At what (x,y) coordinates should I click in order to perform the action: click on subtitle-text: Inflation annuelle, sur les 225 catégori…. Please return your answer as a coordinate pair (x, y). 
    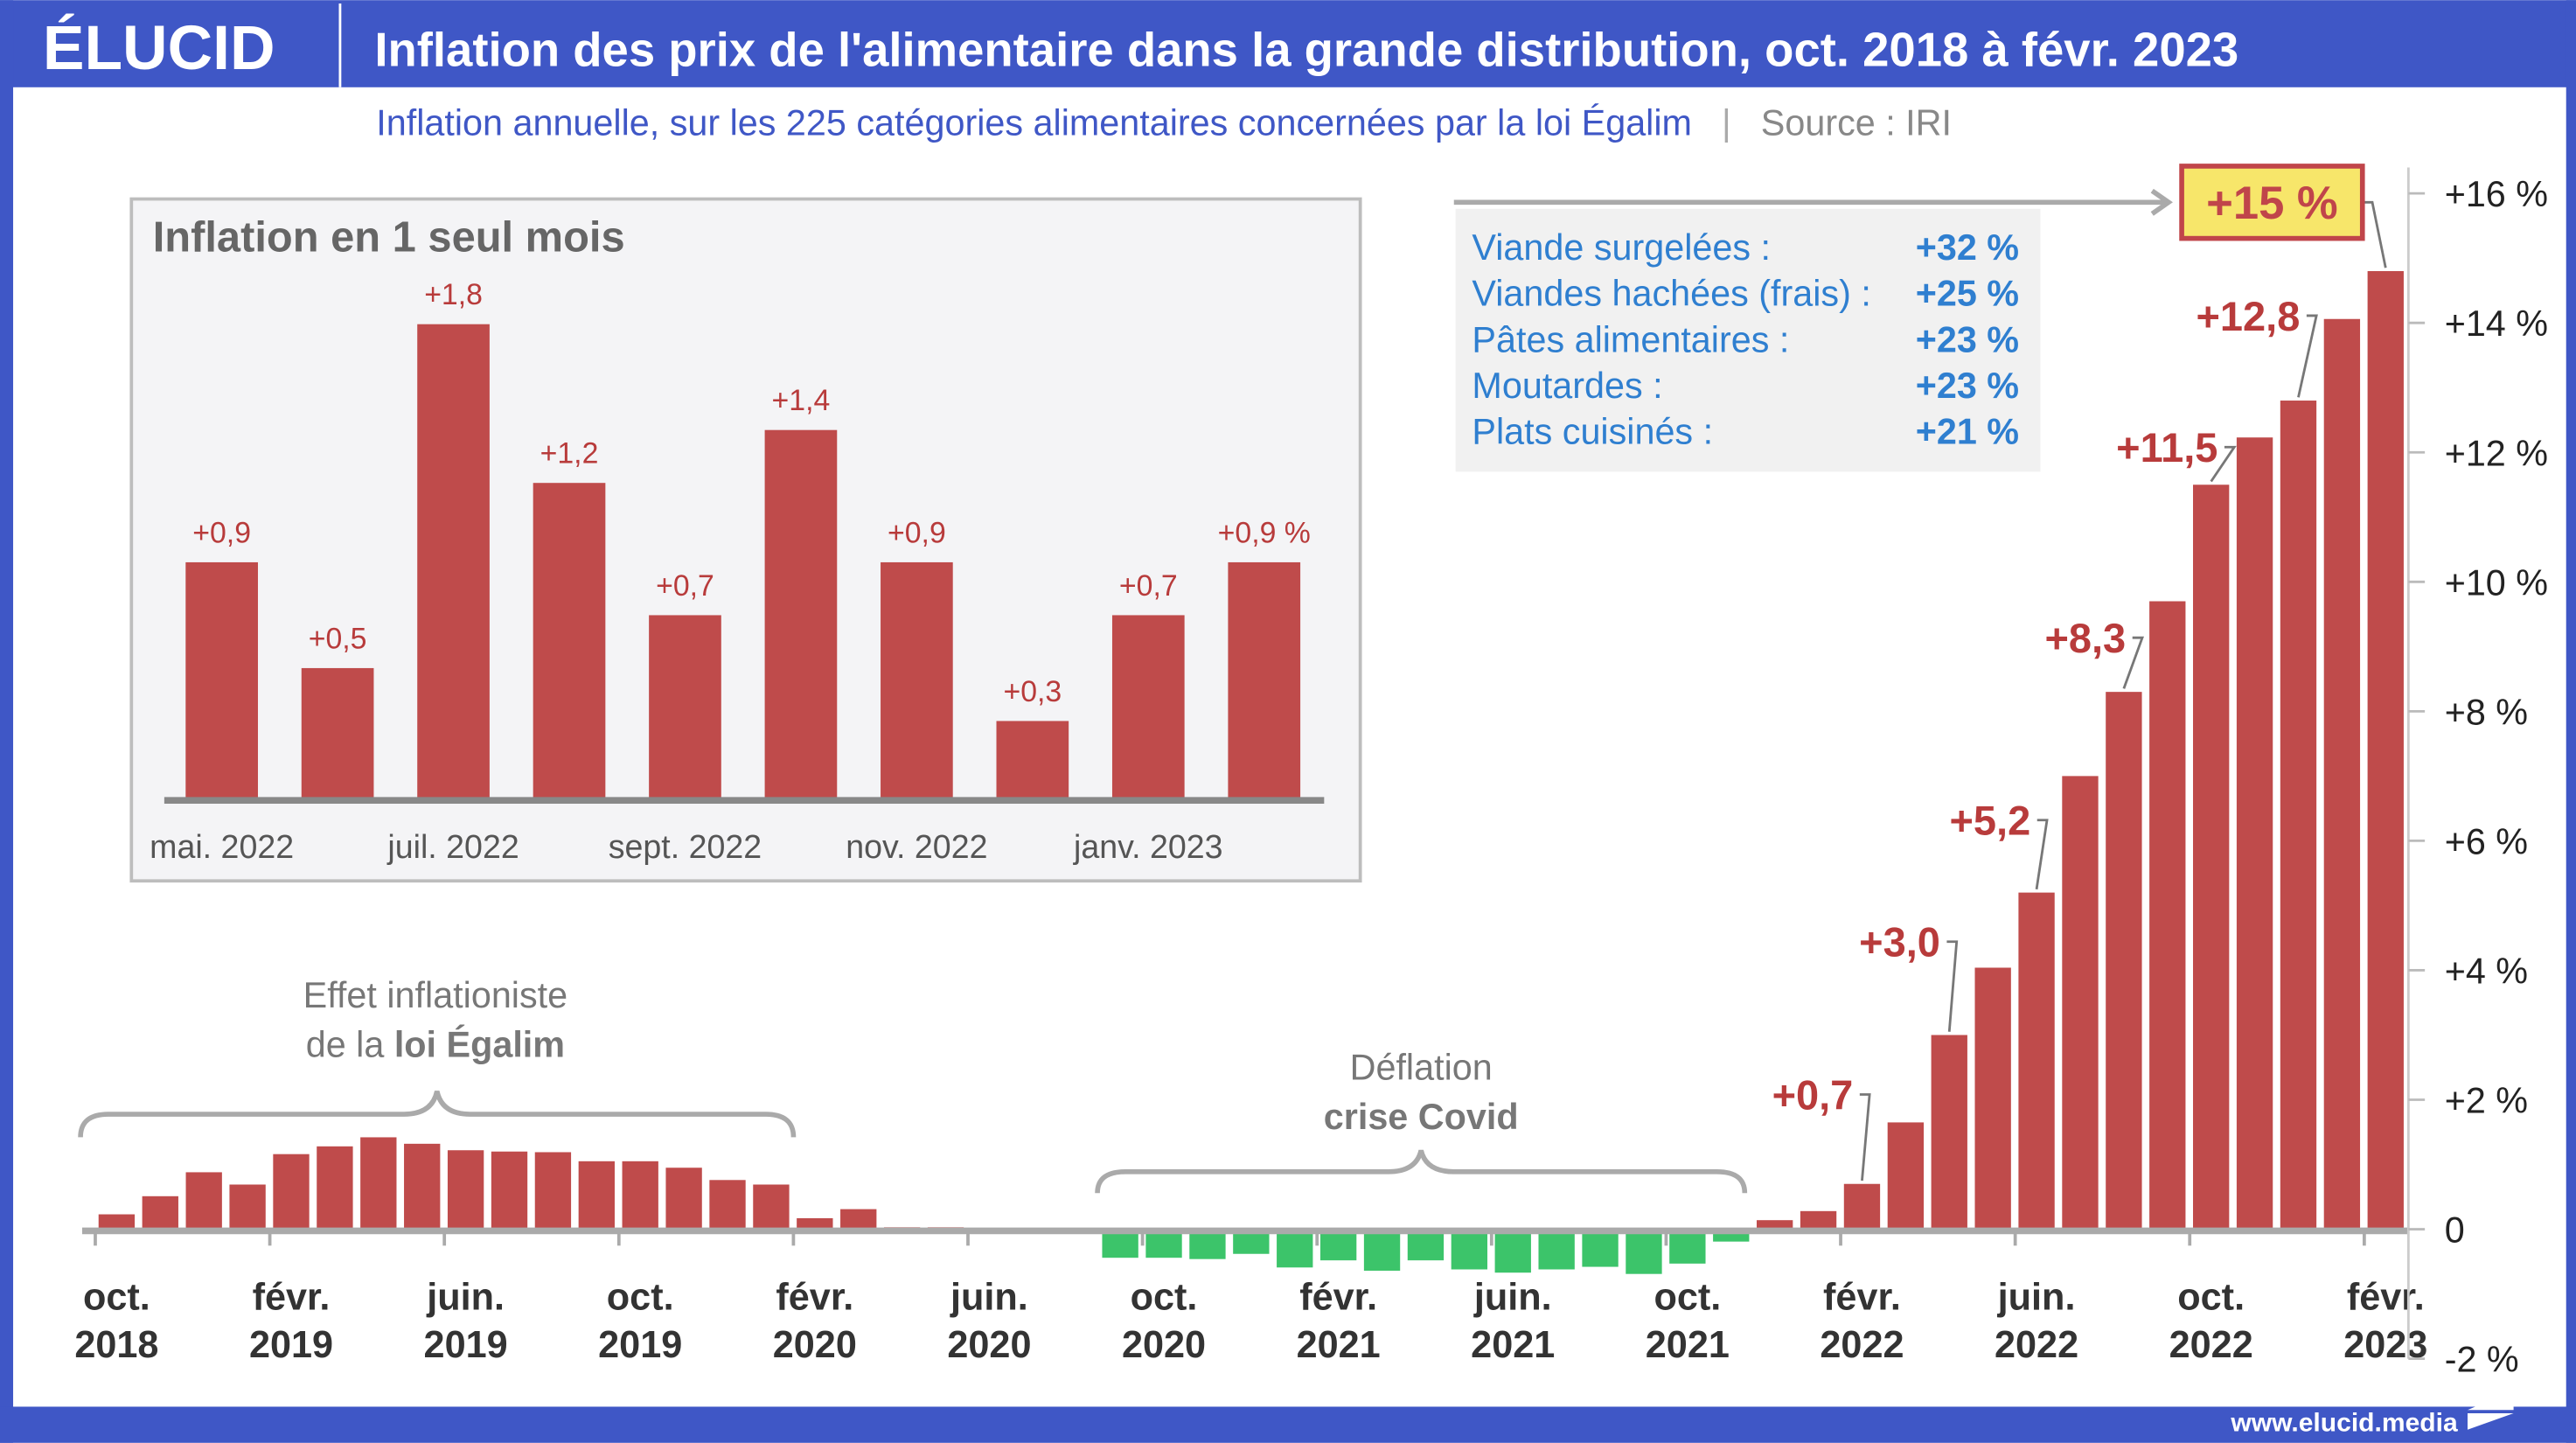
    Looking at the image, I should click on (1034, 122).